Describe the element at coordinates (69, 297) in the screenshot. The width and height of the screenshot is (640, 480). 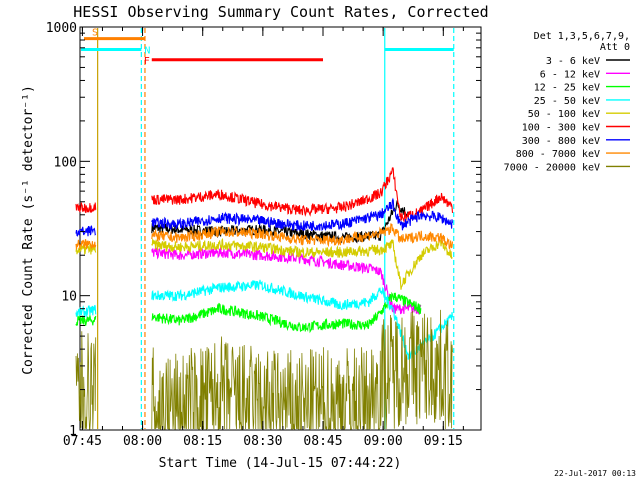
I see `y-tick-label: 10` at that location.